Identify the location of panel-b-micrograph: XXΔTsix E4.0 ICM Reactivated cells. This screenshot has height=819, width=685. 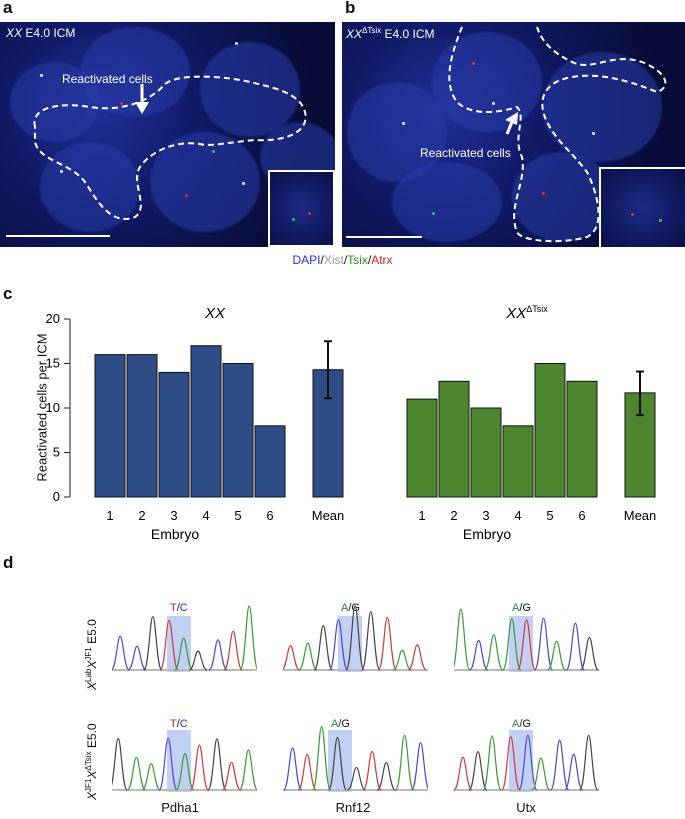
(513, 134).